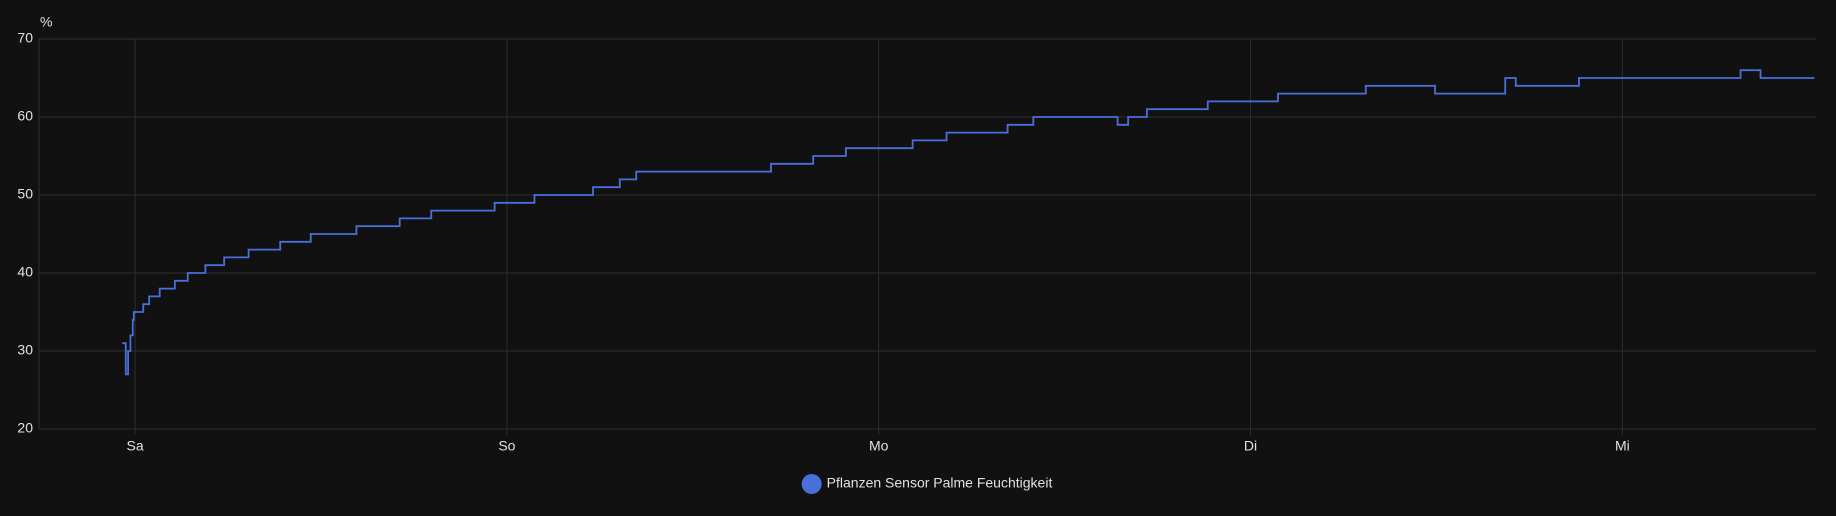 This screenshot has height=516, width=1836. I want to click on x-tick-label: Sa, so click(134, 446).